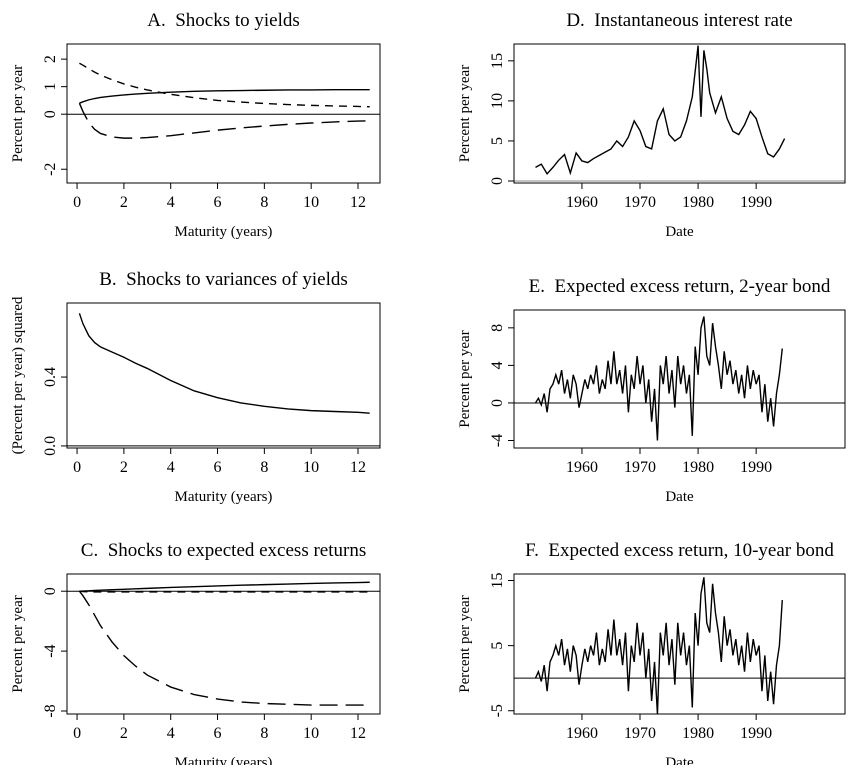 The image size is (852, 770). Describe the element at coordinates (18, 375) in the screenshot. I see `y-axis-label: (Percent per year) squared` at that location.